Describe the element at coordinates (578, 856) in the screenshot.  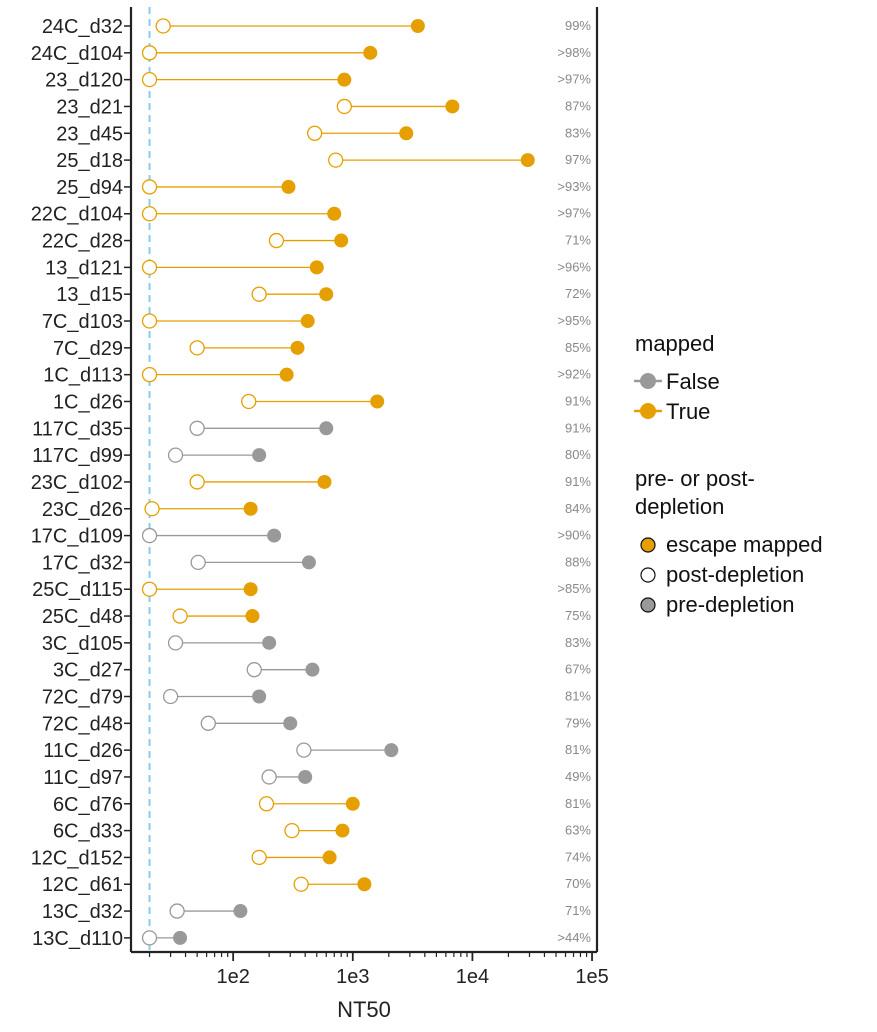
I see `percent-label: 74%` at that location.